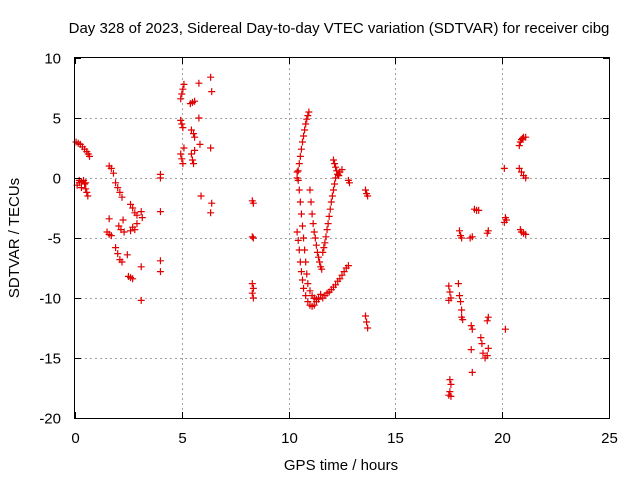 This screenshot has height=480, width=640. I want to click on x-axis-label: GPS time / hours, so click(341, 465).